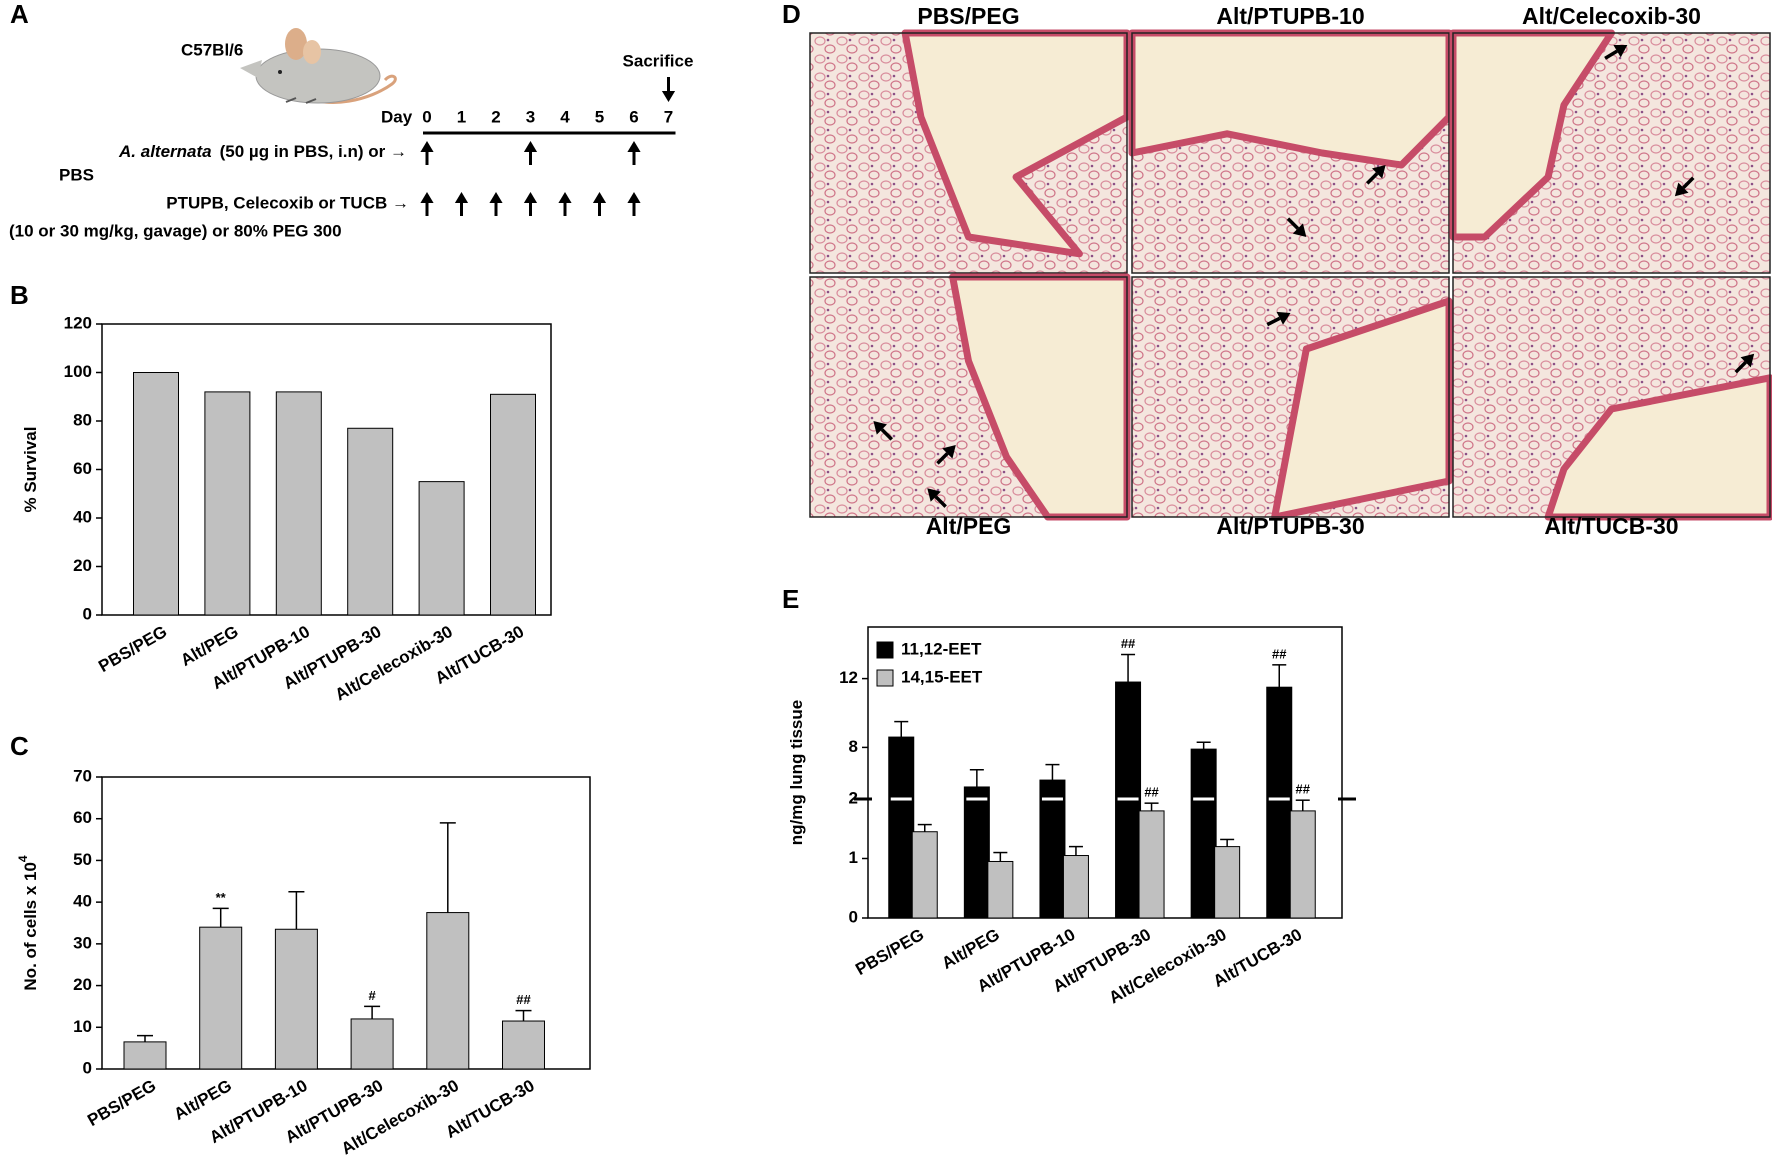  What do you see at coordinates (394, 663) in the screenshot?
I see `x-tick-label: Alt/Celecoxib-30` at bounding box center [394, 663].